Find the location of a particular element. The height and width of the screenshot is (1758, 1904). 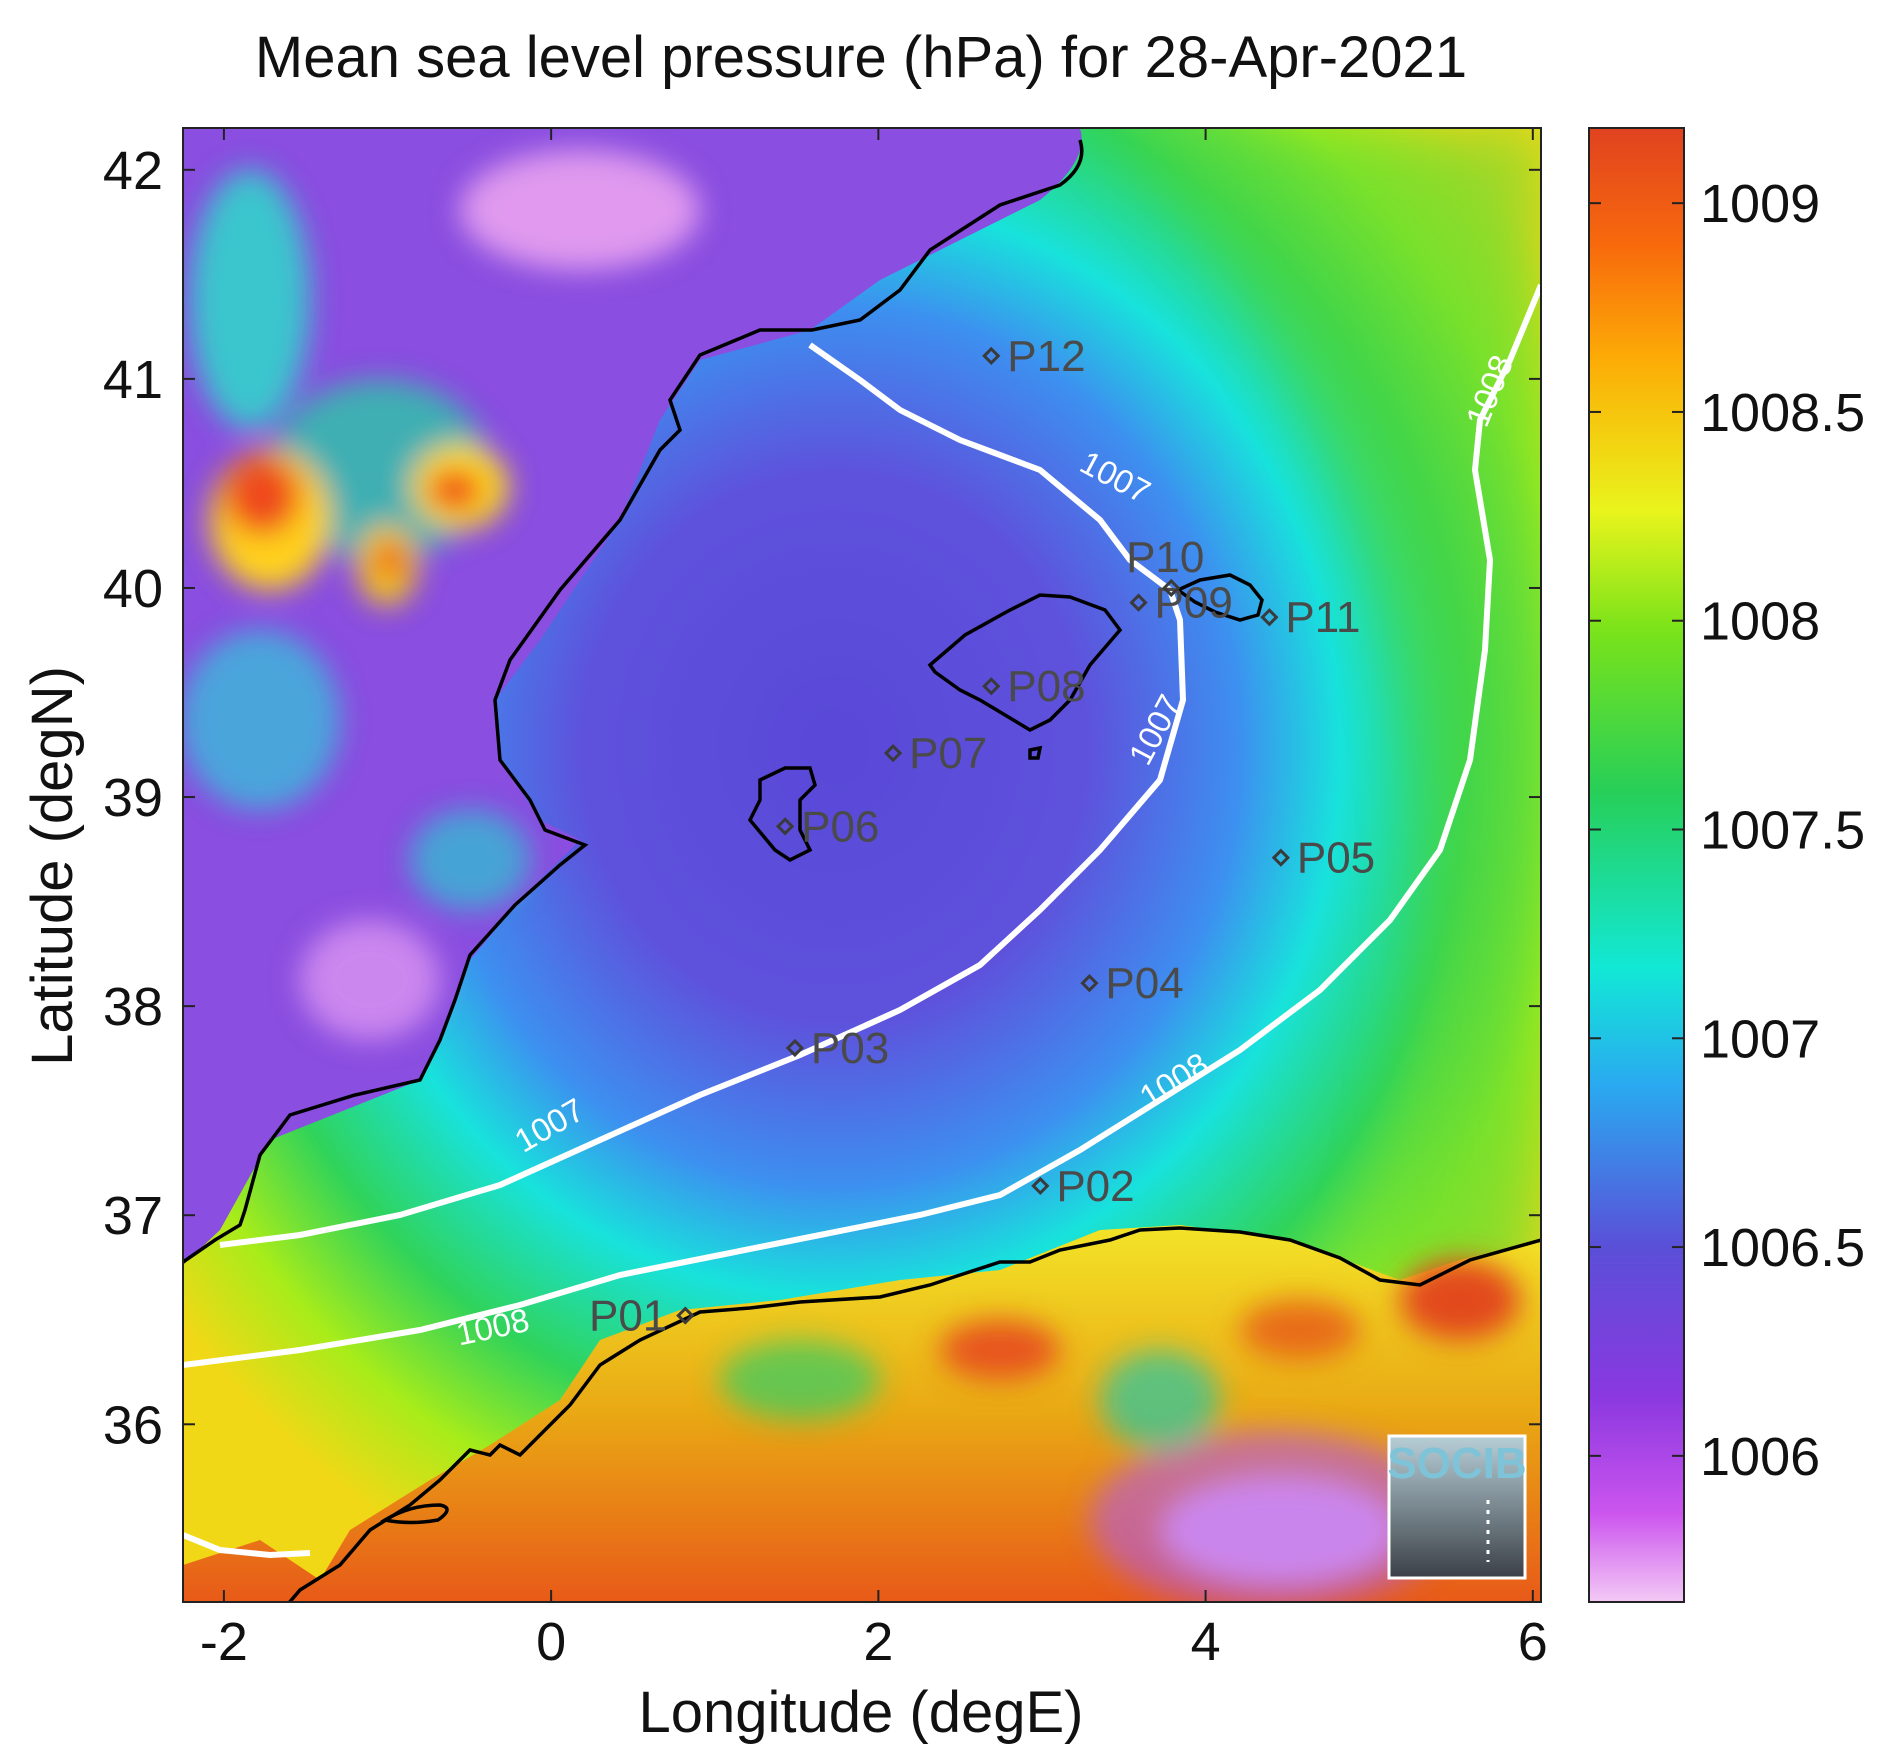

station-label: P08 is located at coordinates (1046, 686).